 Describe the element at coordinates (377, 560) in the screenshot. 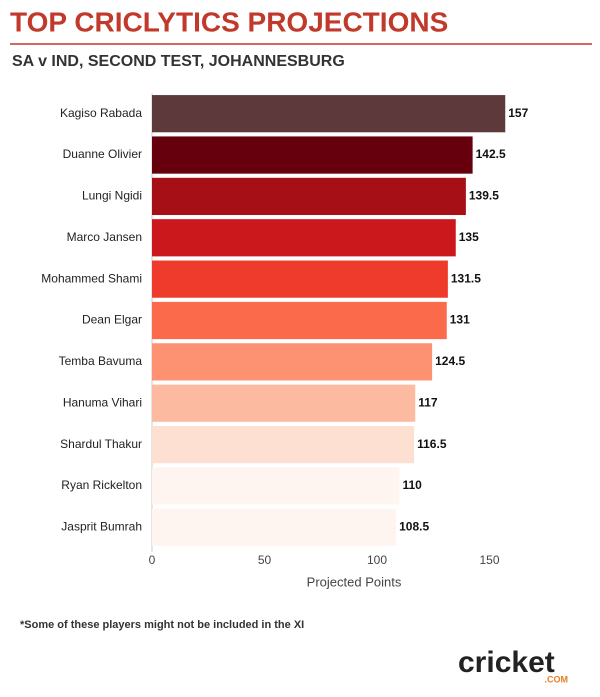

I see `x-tick-label: 100` at that location.